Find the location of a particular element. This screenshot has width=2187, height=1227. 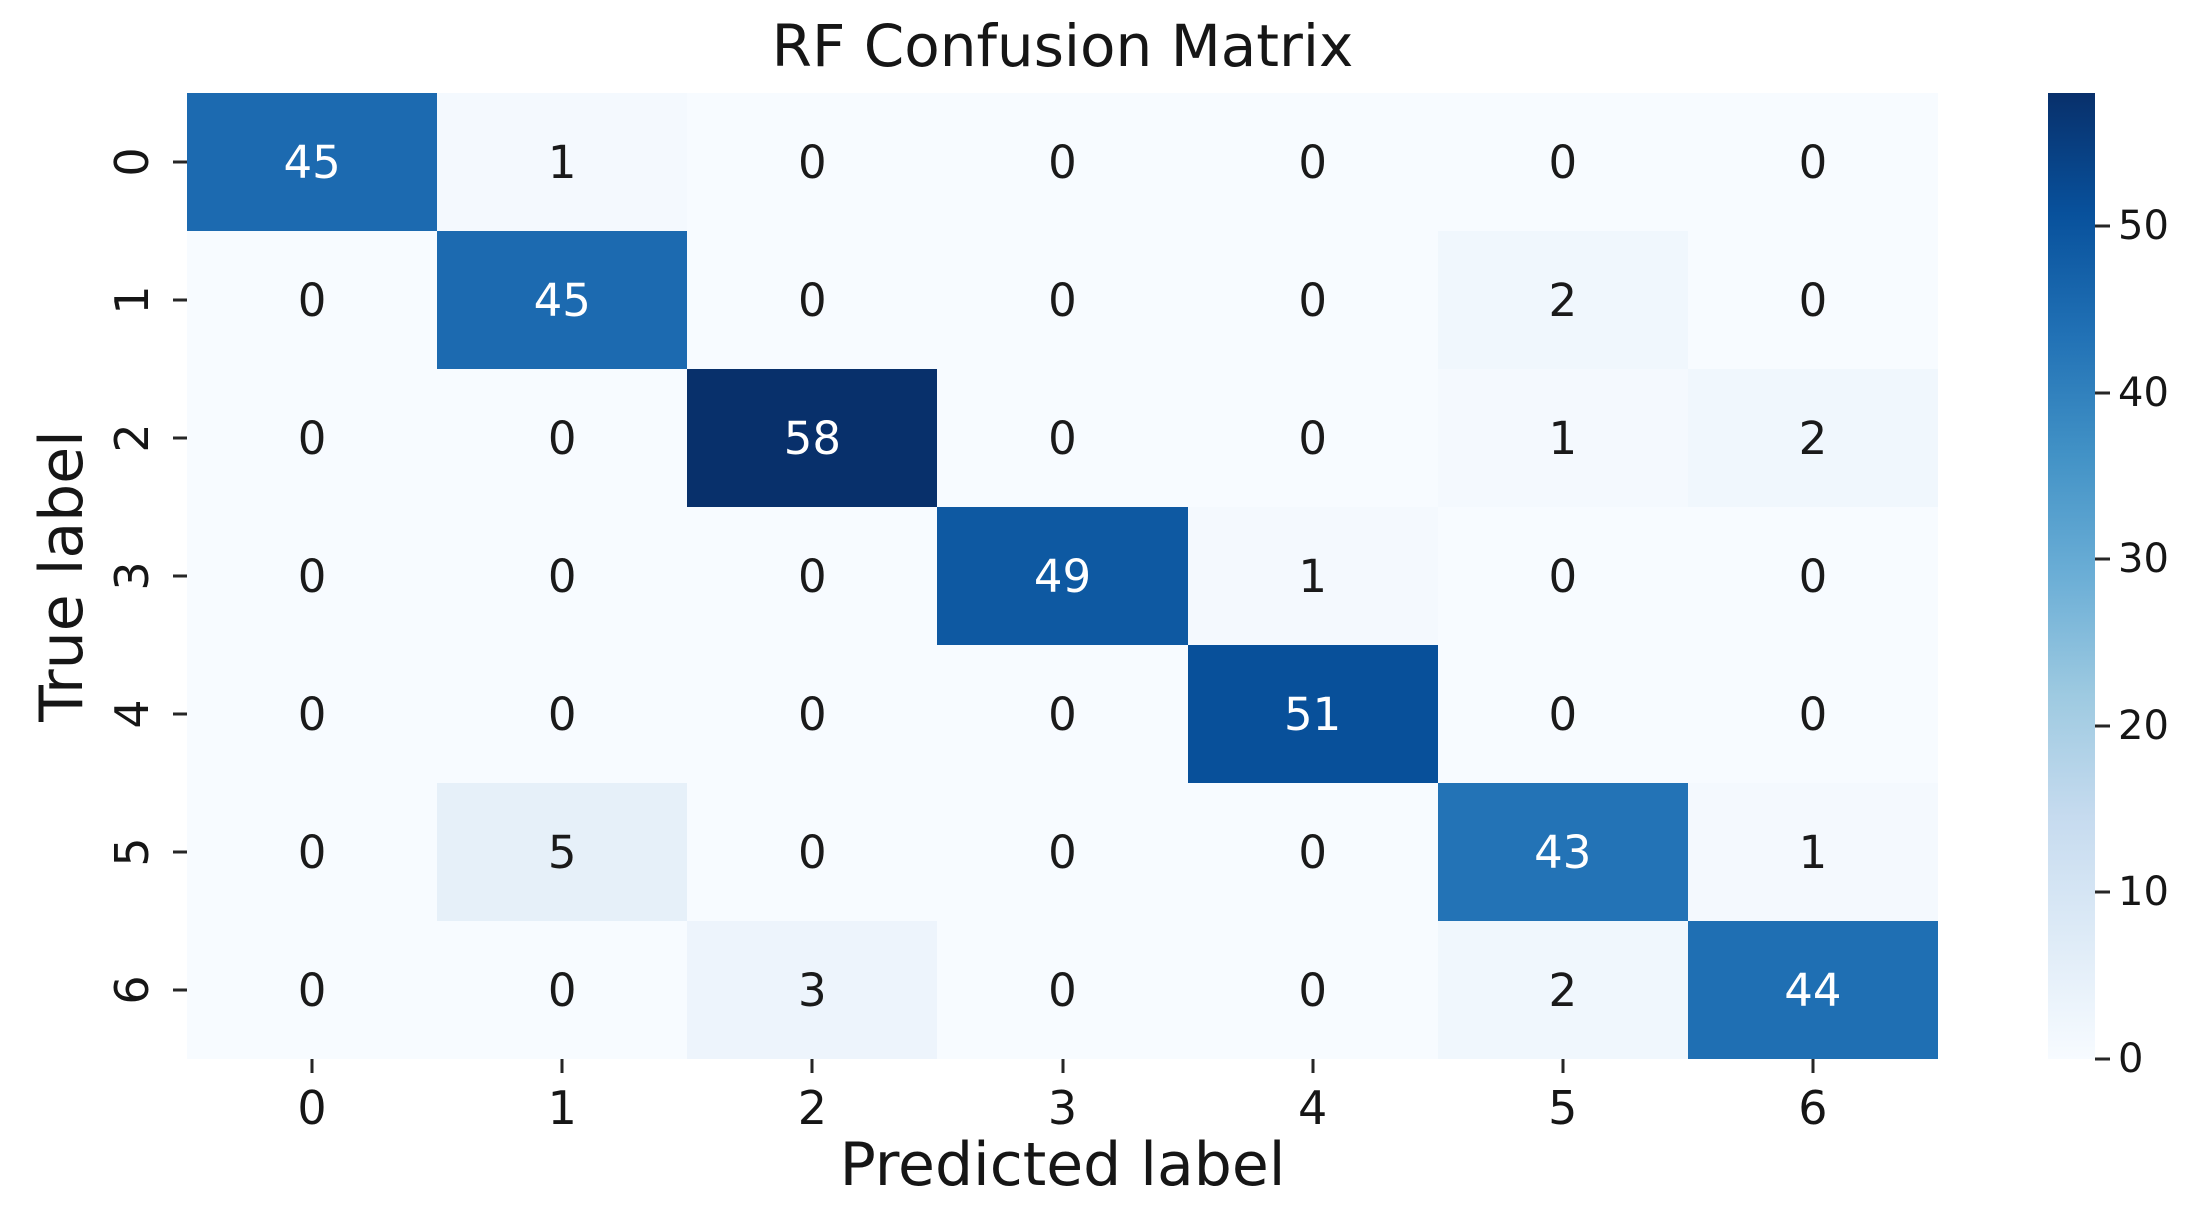

heatmap-cell: 2 is located at coordinates (1562, 990).